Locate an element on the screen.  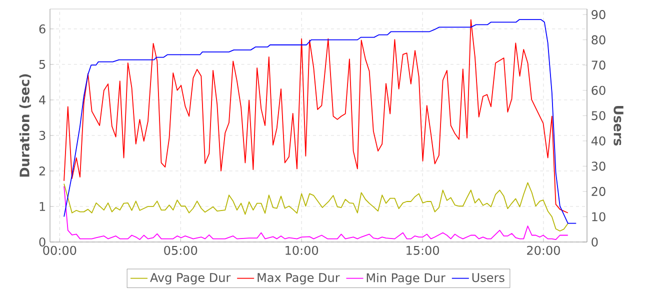
y2-tick-label: 50 is located at coordinates (599, 115).